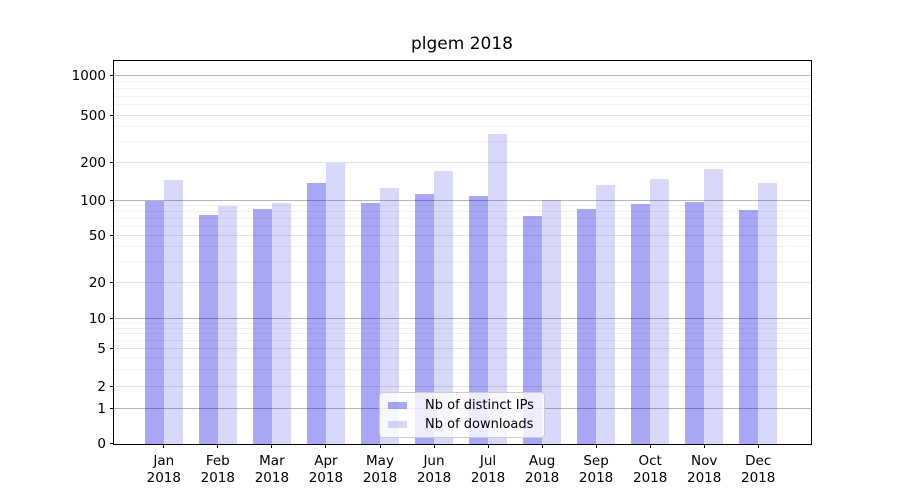 The width and height of the screenshot is (900, 500). Describe the element at coordinates (326, 469) in the screenshot. I see `x-tick-label-apr: Apr 2018` at that location.